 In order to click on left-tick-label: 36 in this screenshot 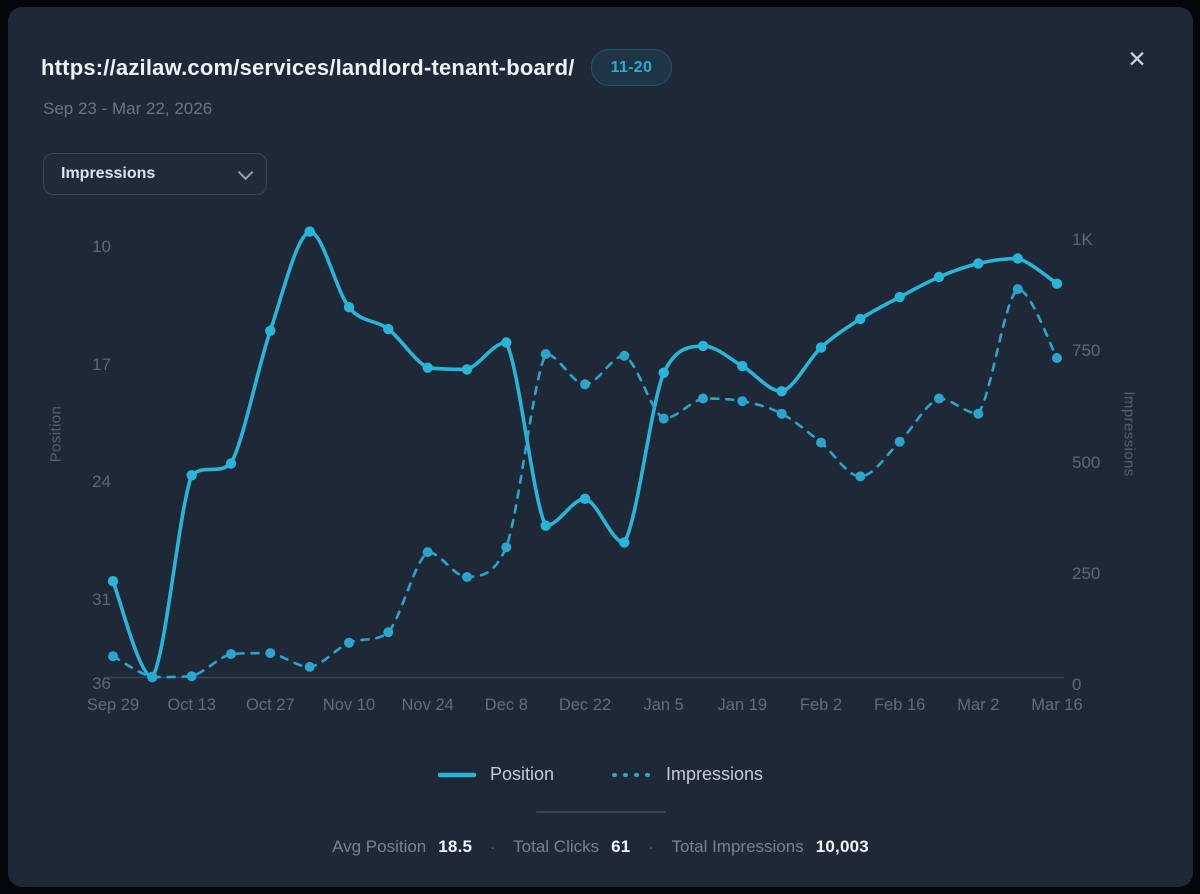, I will do `click(101, 683)`.